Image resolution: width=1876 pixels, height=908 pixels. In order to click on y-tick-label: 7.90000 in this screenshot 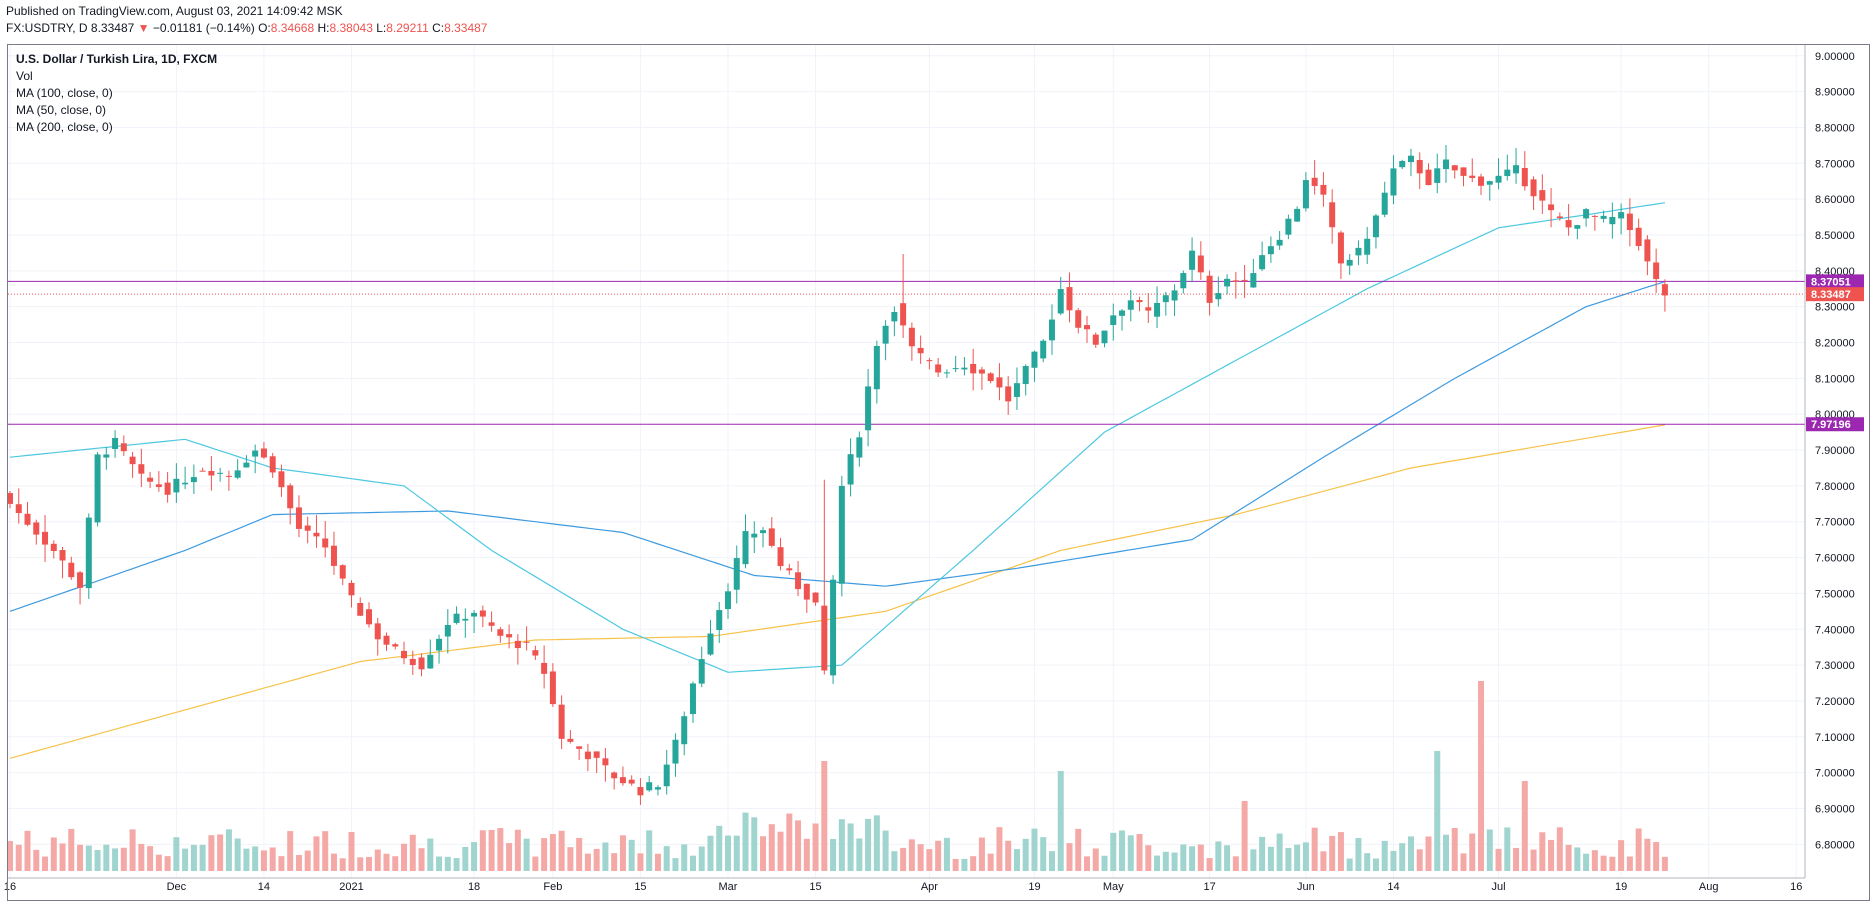, I will do `click(1835, 451)`.